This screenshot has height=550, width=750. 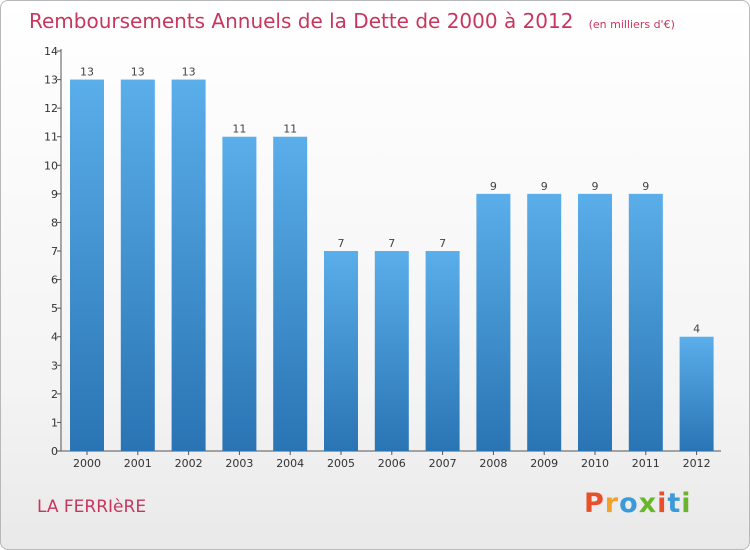 What do you see at coordinates (189, 463) in the screenshot?
I see `x-tick-label: 2002` at bounding box center [189, 463].